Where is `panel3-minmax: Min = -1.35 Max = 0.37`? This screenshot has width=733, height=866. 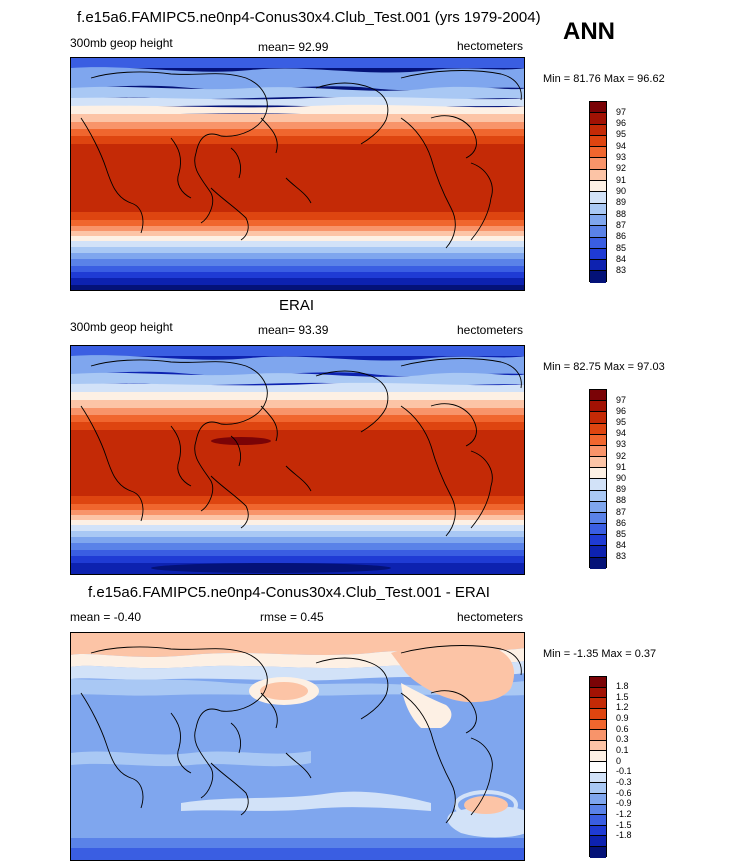 panel3-minmax: Min = -1.35 Max = 0.37 is located at coordinates (600, 654).